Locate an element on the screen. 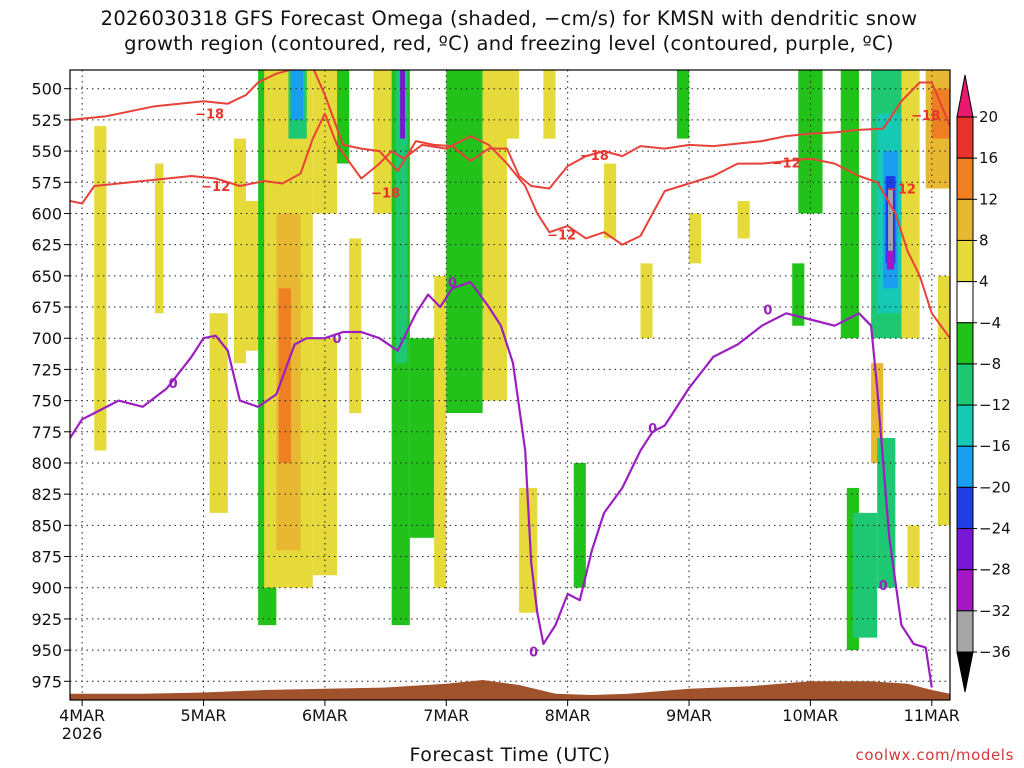 This screenshot has height=768, width=1024. y-tick-label: 575 is located at coordinates (46, 182).